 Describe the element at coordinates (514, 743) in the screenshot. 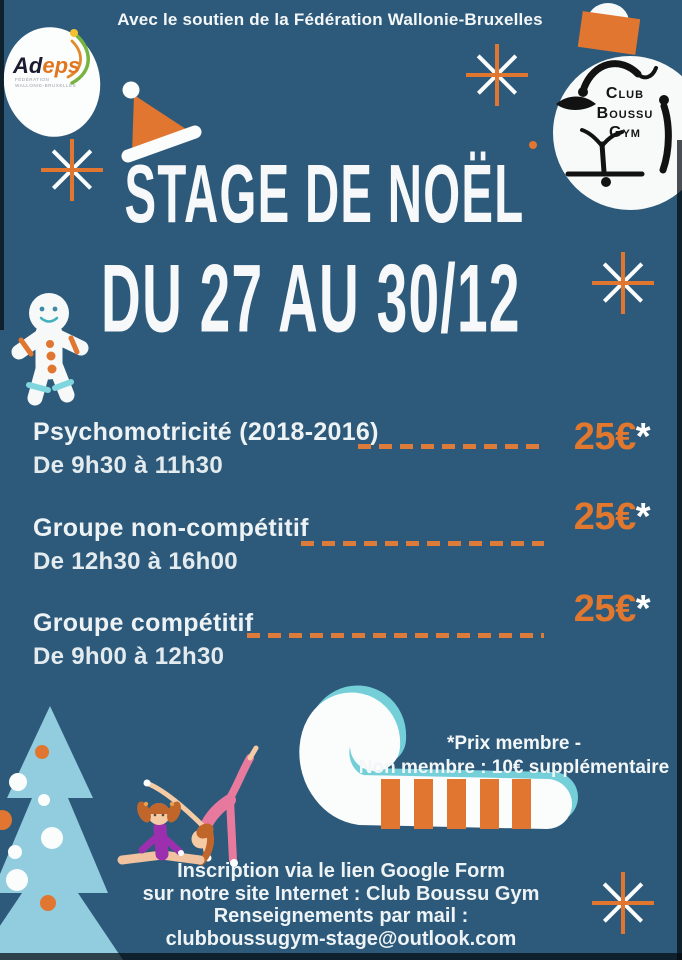

I see `price-note-line1: *Prix membre -` at that location.